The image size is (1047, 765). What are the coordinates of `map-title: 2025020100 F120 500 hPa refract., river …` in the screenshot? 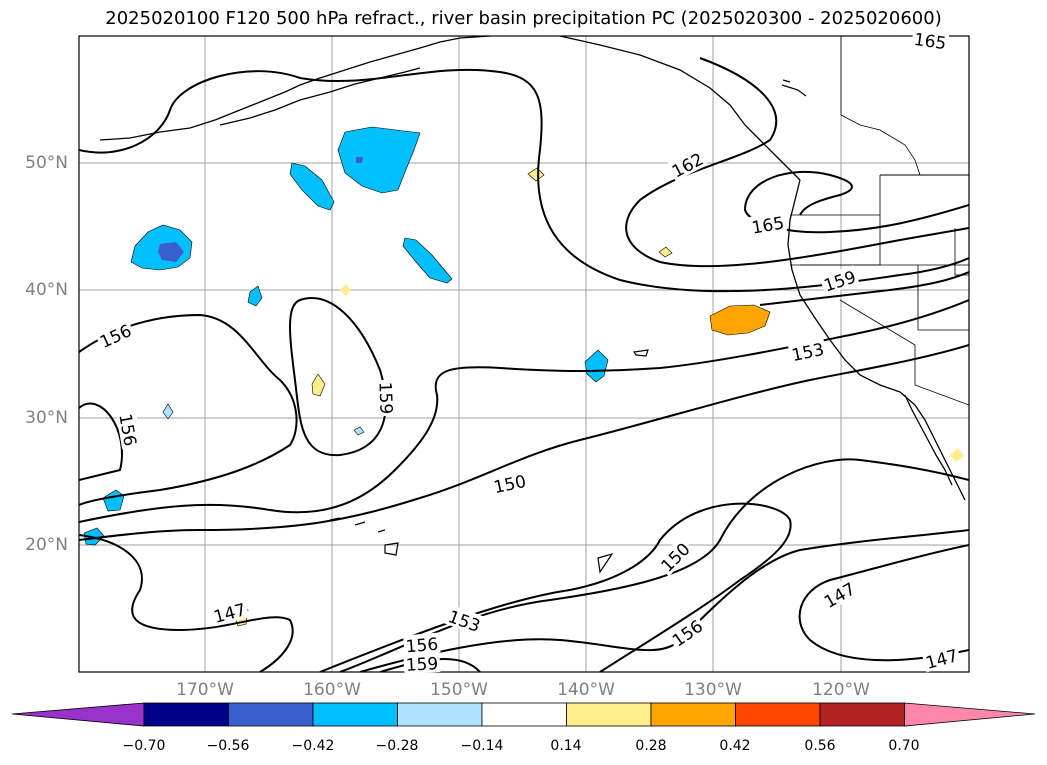 It's located at (523, 18).